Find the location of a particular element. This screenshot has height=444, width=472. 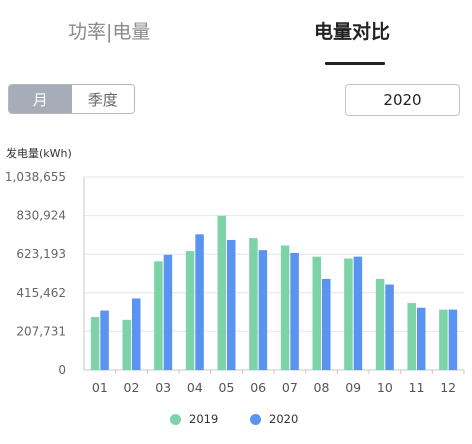

y-tick-label: 623,193 is located at coordinates (41, 254).